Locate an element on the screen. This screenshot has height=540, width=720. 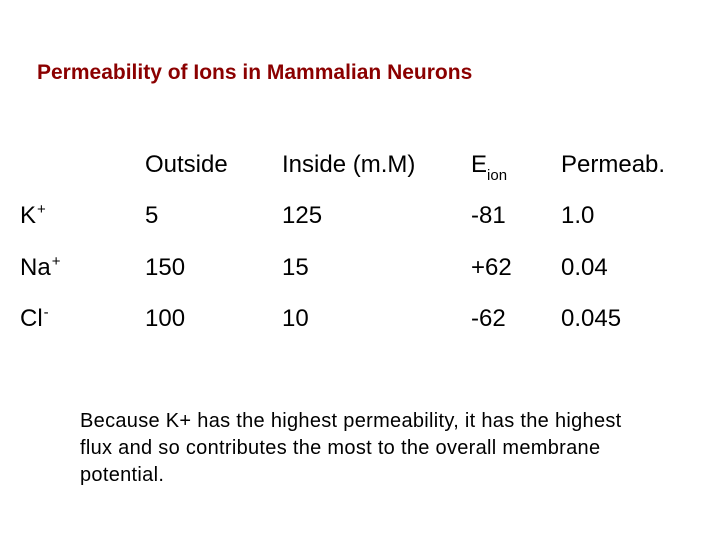
ion-symbol: Na is located at coordinates (35, 267).